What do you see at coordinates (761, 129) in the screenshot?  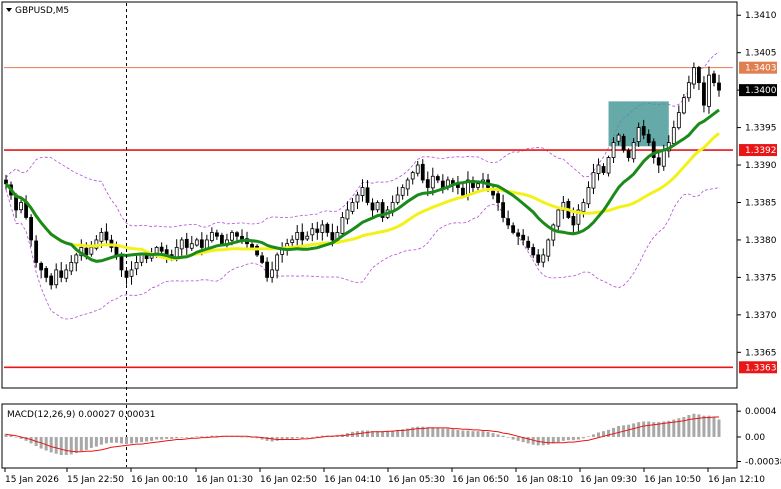 I see `price-tick-label: 1.3395` at bounding box center [761, 129].